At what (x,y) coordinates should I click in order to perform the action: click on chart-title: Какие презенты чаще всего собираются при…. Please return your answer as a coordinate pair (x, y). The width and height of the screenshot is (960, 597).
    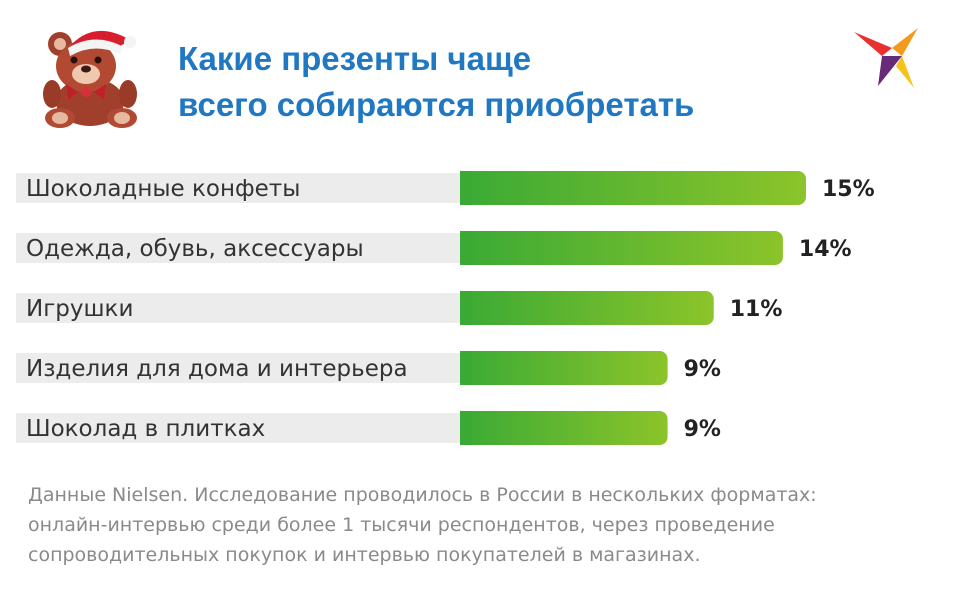
    Looking at the image, I should click on (436, 82).